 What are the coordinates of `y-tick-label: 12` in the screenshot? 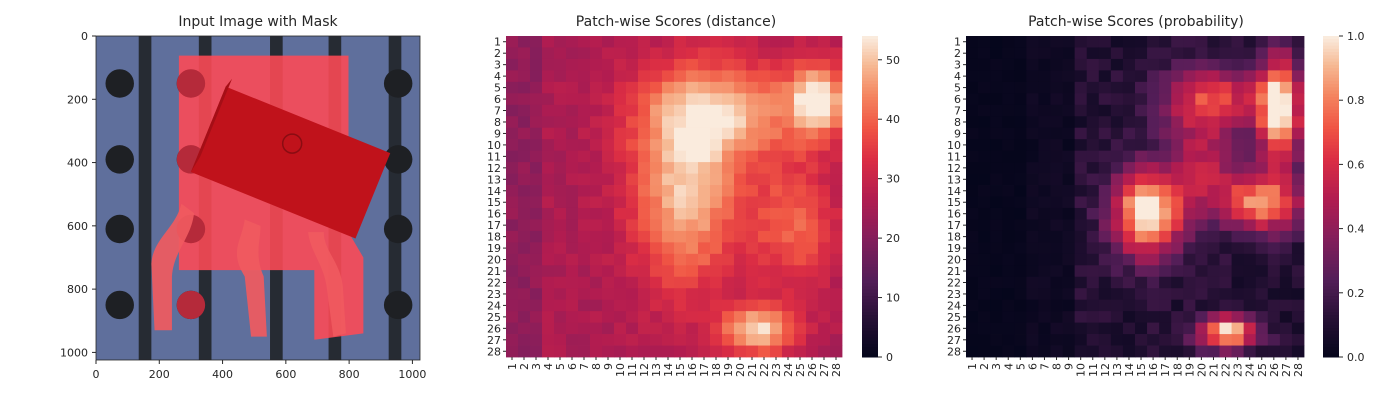 It's located at (954, 168).